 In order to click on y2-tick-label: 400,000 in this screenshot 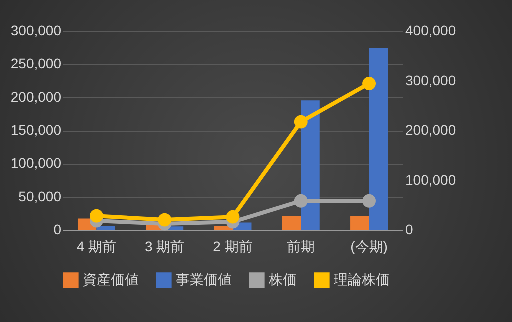, I will do `click(431, 30)`.